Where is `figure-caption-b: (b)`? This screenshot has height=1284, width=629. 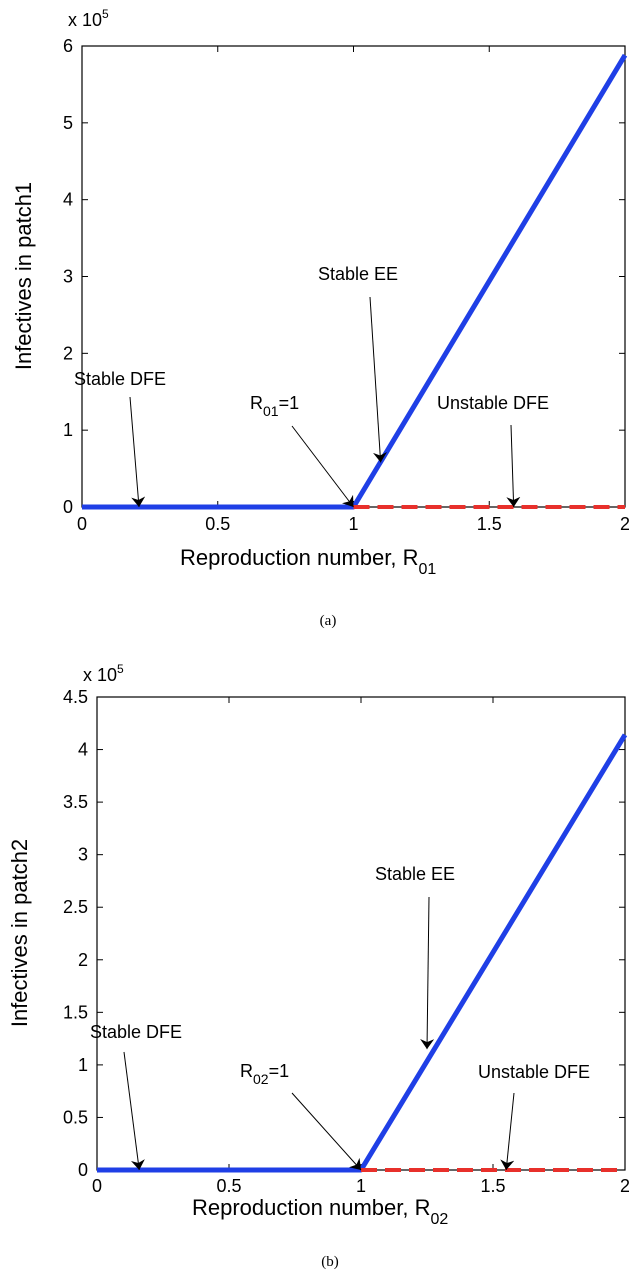
figure-caption-b: (b) is located at coordinates (330, 1262).